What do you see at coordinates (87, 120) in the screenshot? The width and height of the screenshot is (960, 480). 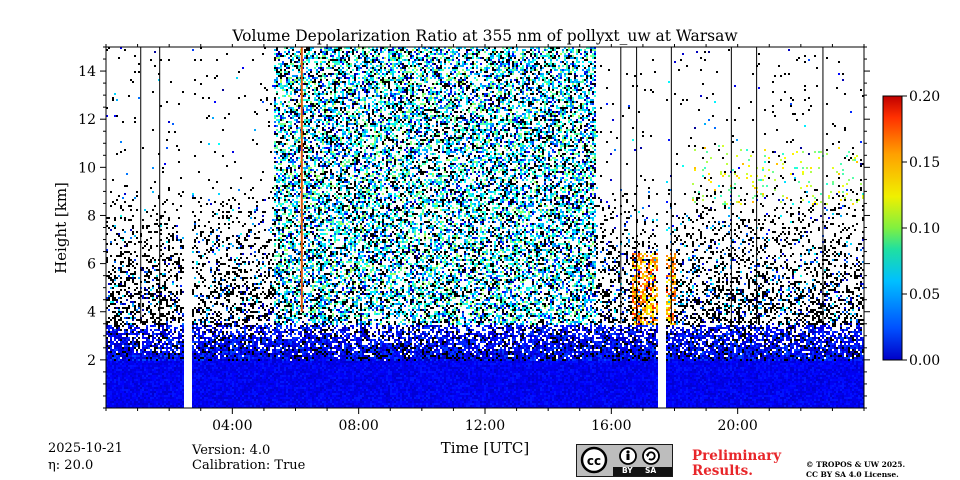 I see `y-tick-label: 12` at bounding box center [87, 120].